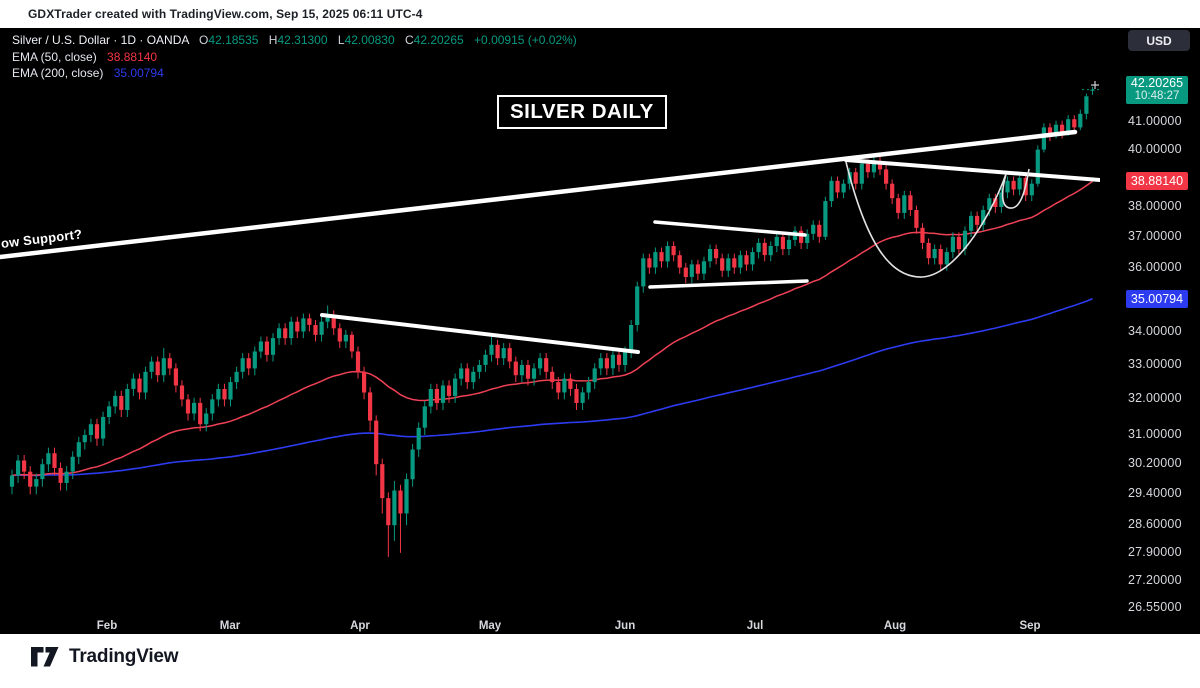  What do you see at coordinates (1155, 149) in the screenshot?
I see `price-tick: 40.00000` at bounding box center [1155, 149].